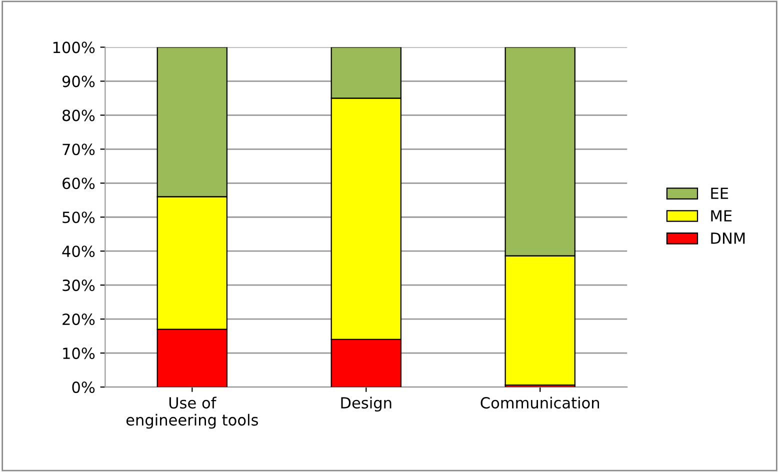 Image resolution: width=779 pixels, height=472 pixels. I want to click on y-tick-label: 0%, so click(83, 388).